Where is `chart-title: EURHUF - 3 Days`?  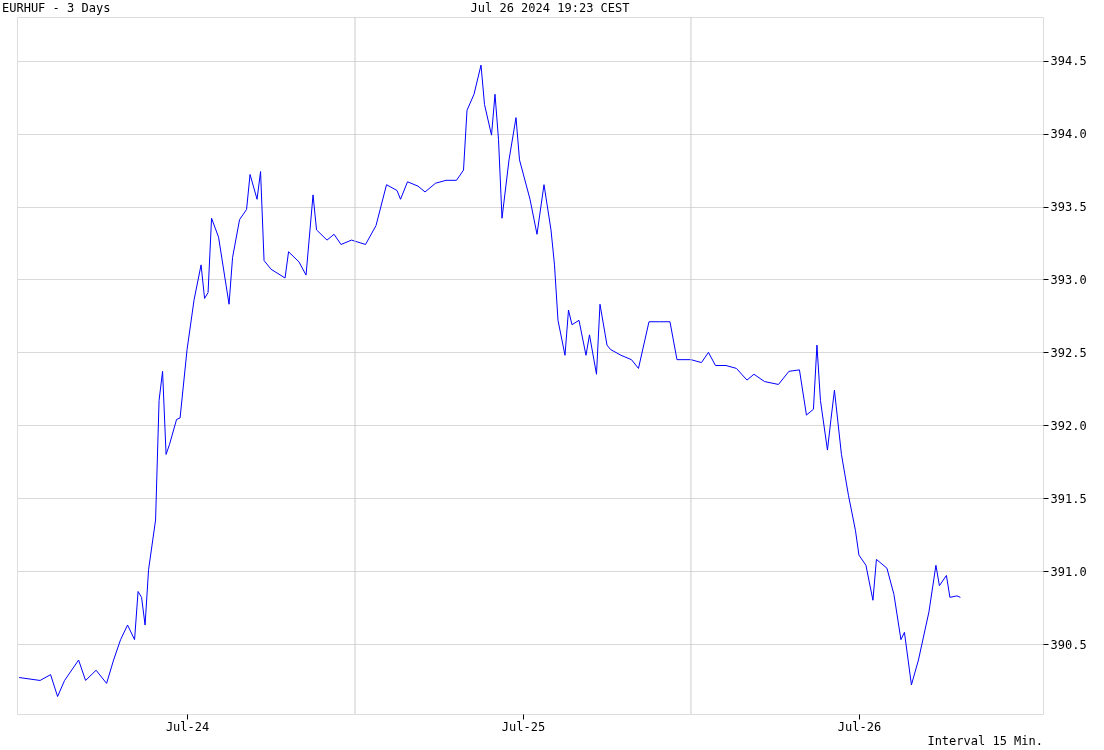 chart-title: EURHUF - 3 Days is located at coordinates (56, 8).